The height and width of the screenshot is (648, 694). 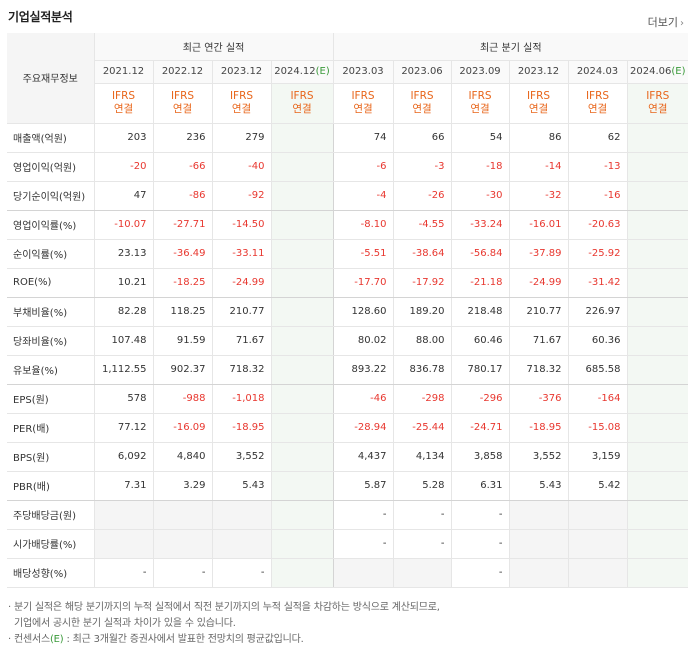 I want to click on table-cell: 66, so click(x=422, y=138).